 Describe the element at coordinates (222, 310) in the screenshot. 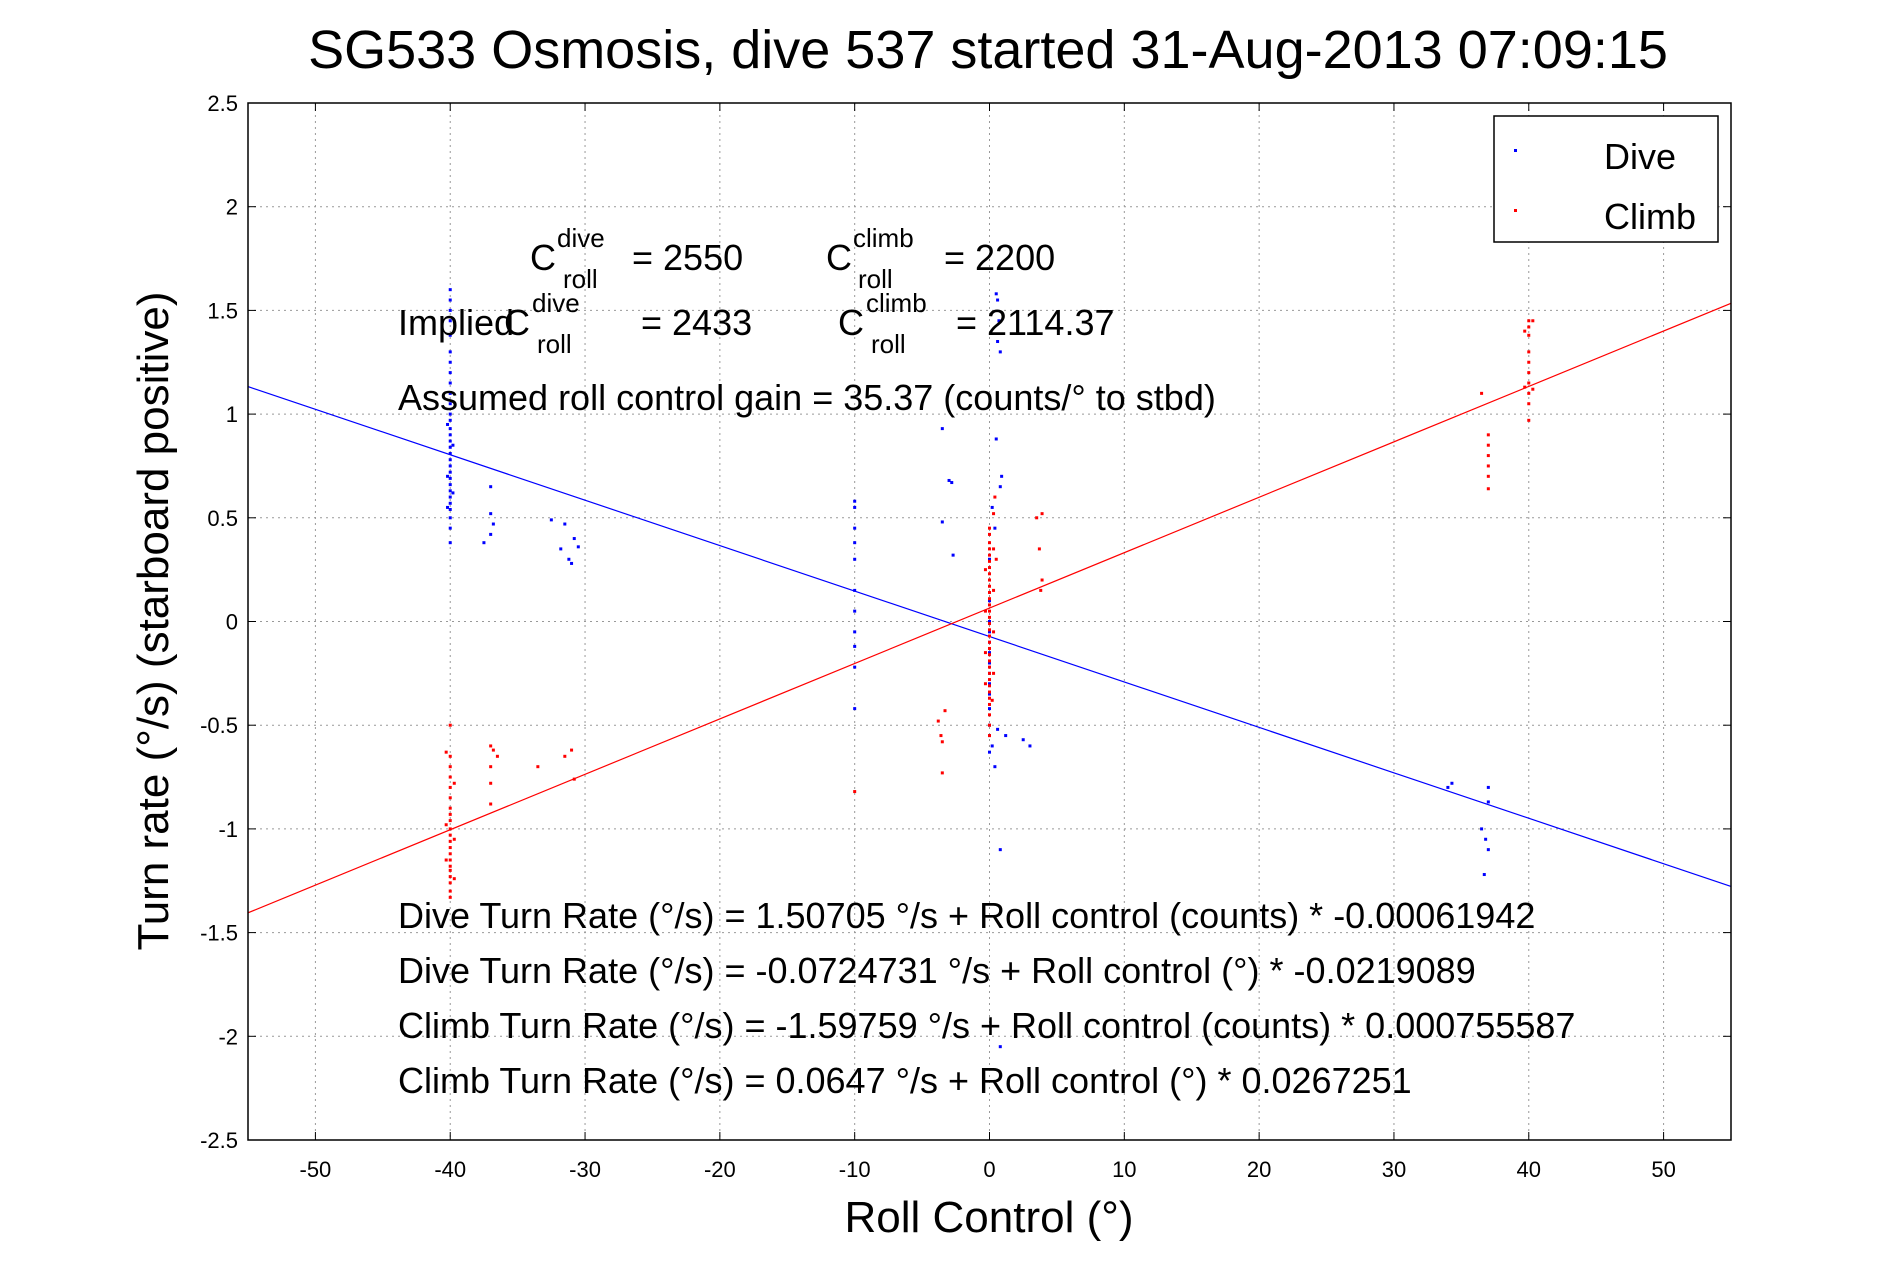

I see `y-tick-label: 1.5` at that location.